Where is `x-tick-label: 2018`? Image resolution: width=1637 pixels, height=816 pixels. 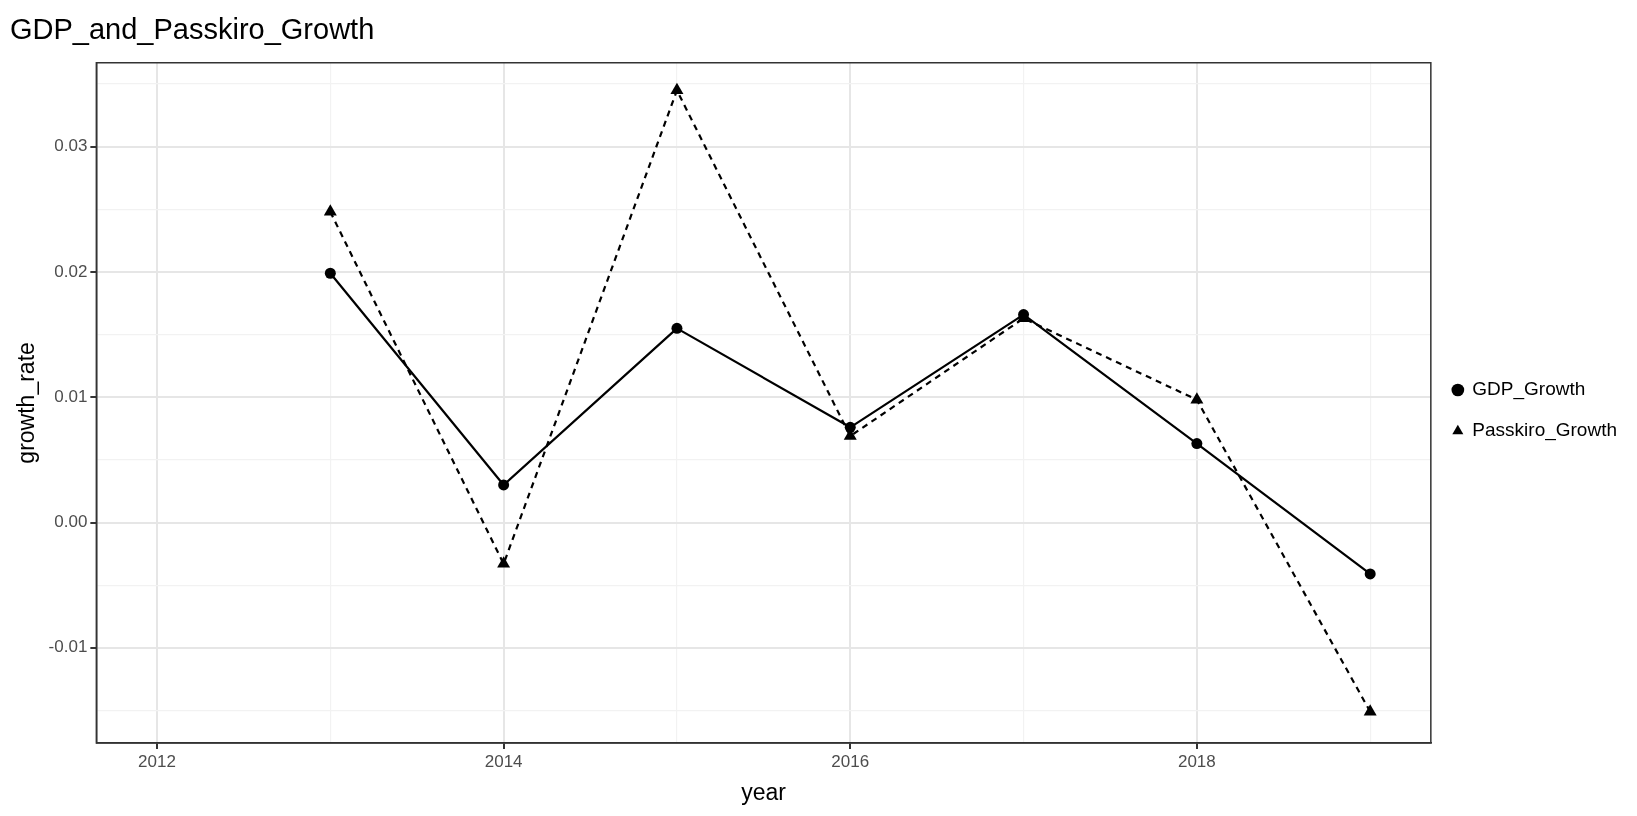 x-tick-label: 2018 is located at coordinates (1196, 761).